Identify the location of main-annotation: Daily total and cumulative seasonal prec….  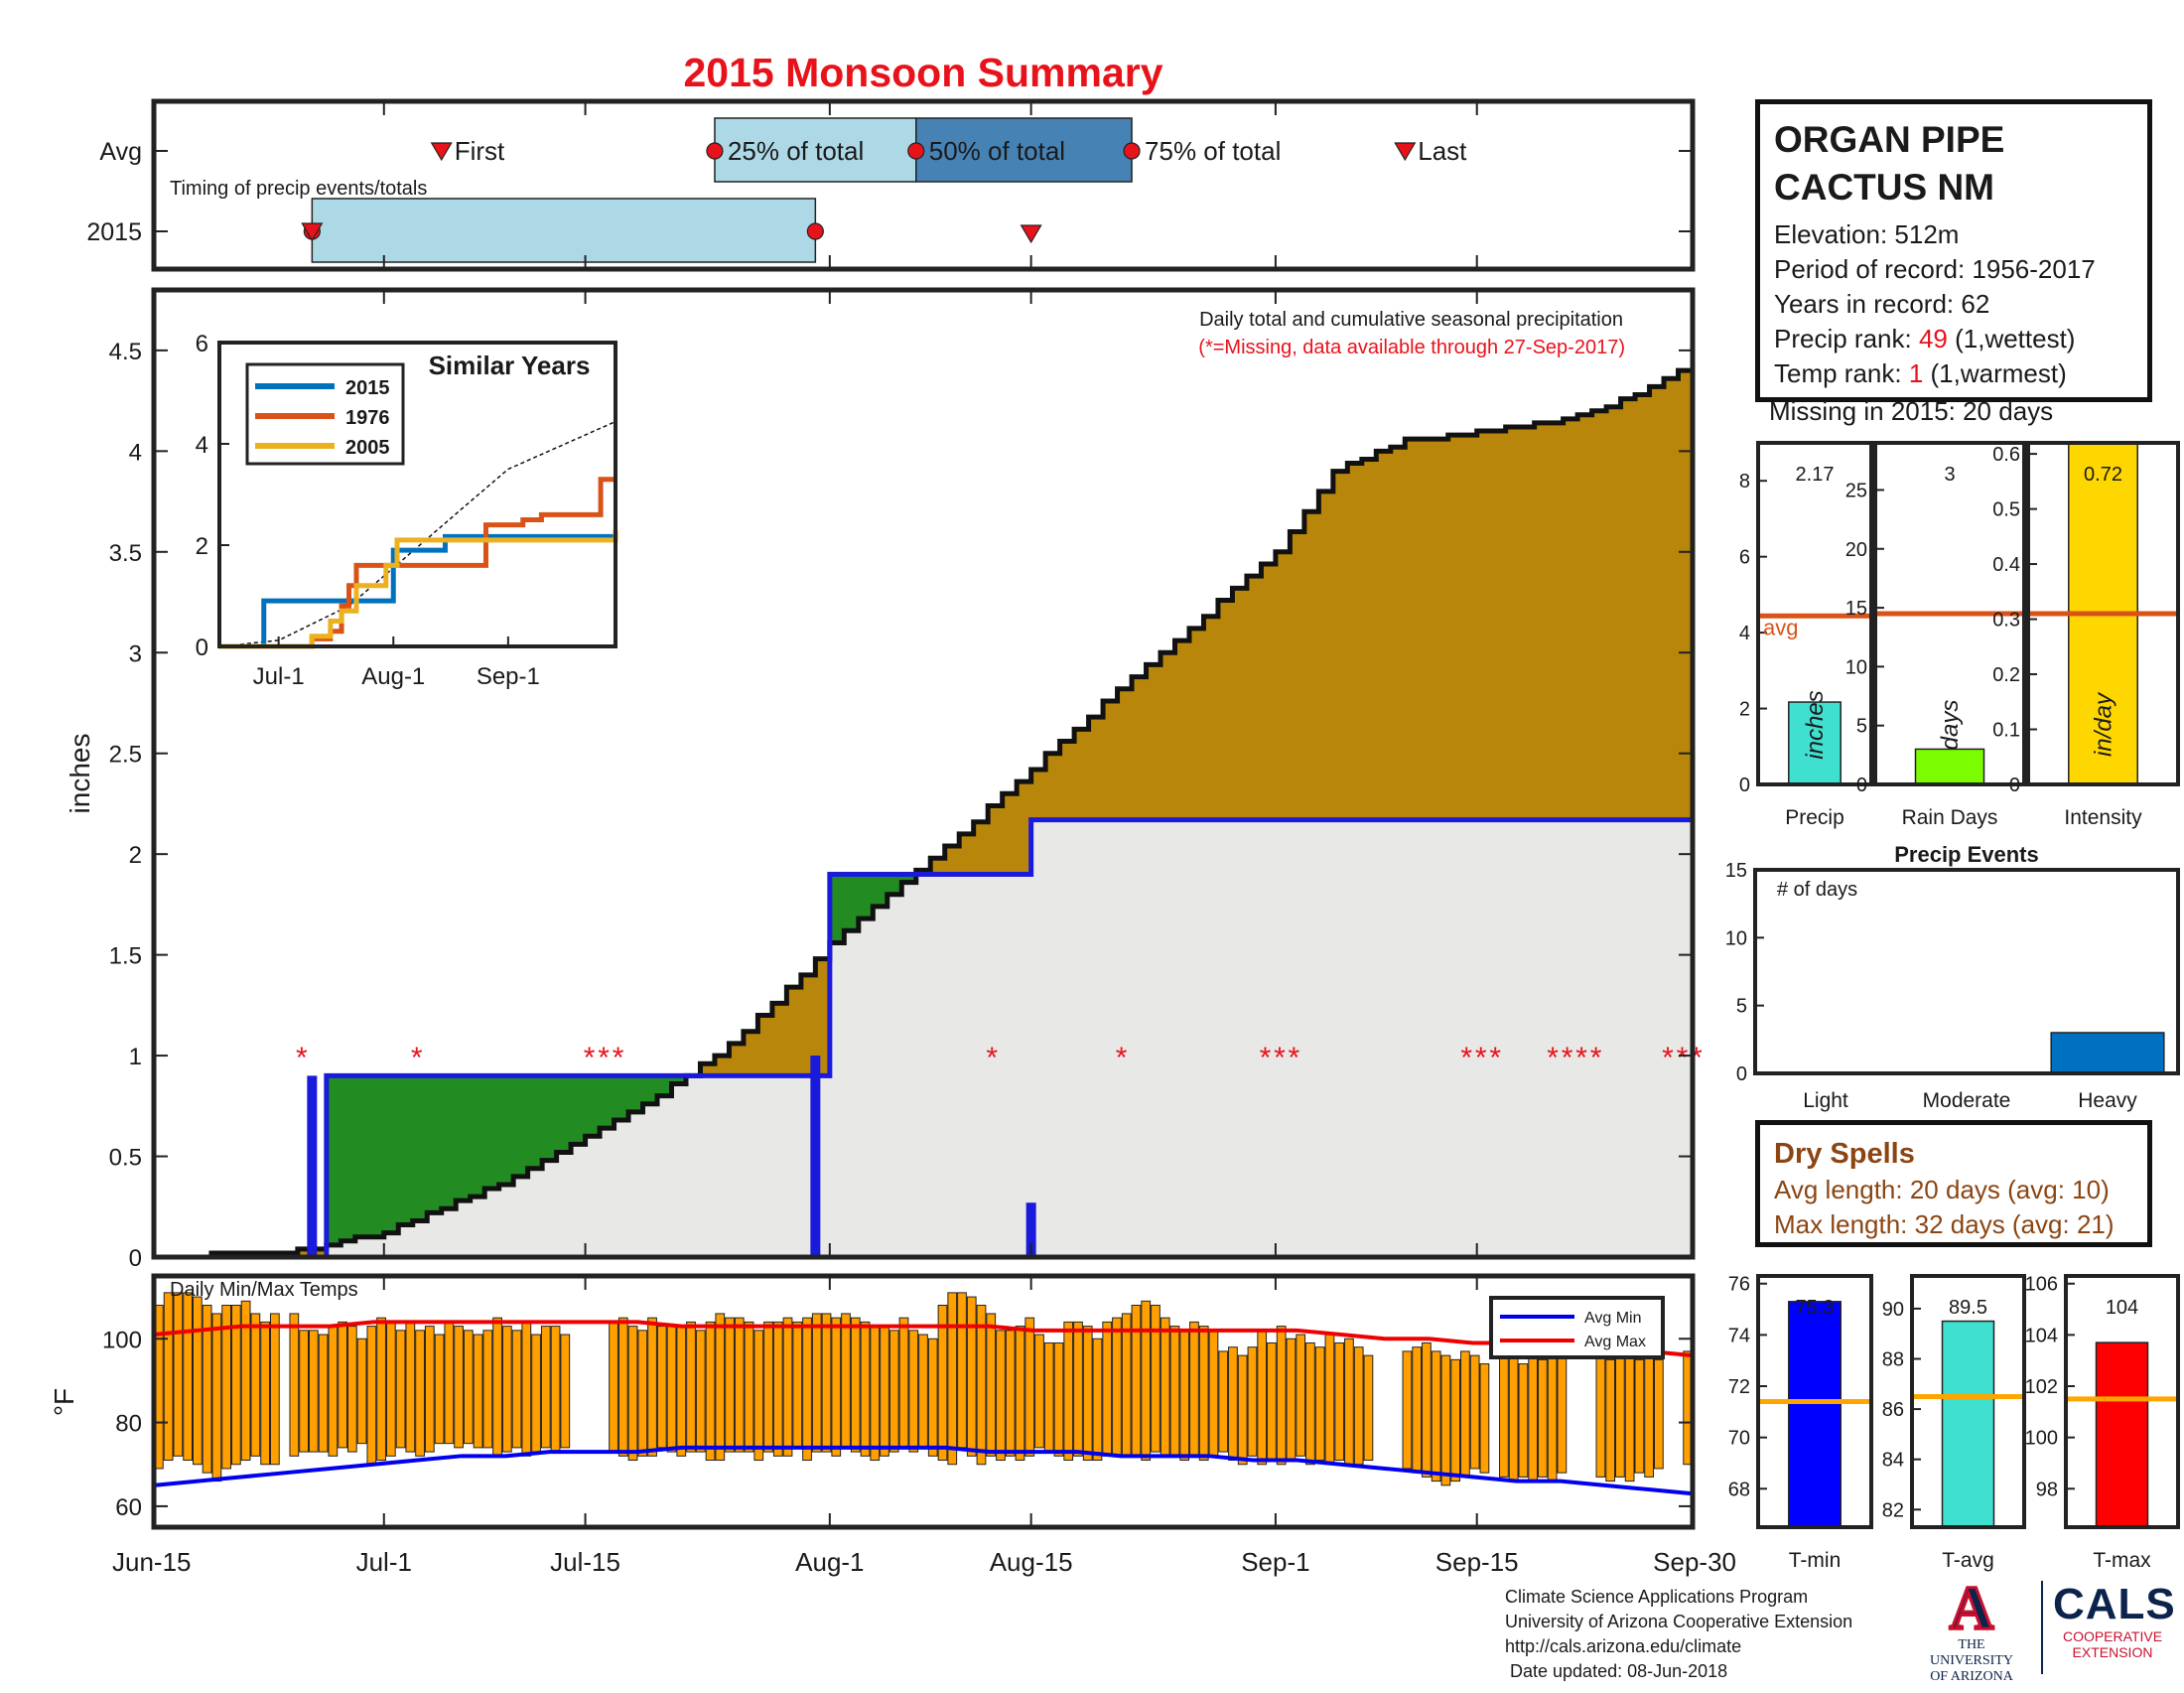
(1411, 320).